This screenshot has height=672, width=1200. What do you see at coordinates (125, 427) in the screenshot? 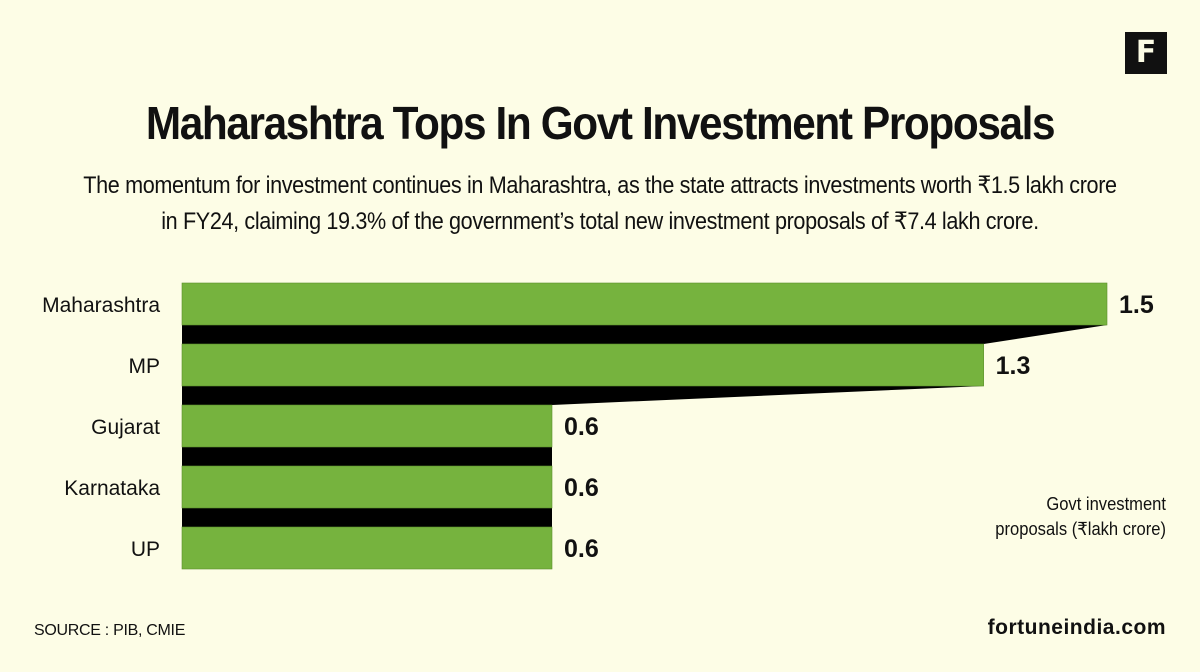
I see `category-label-gujarat: Gujarat` at bounding box center [125, 427].